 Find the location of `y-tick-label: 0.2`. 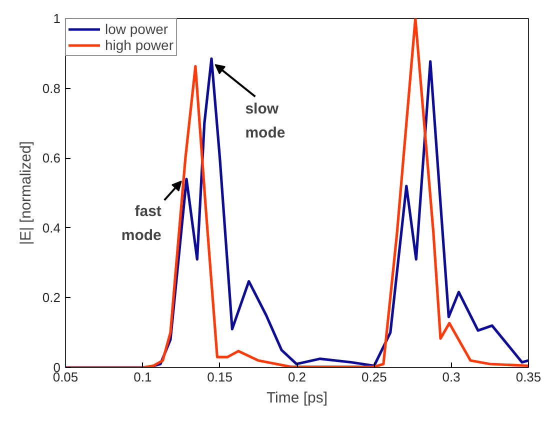

y-tick-label: 0.2 is located at coordinates (51, 298).